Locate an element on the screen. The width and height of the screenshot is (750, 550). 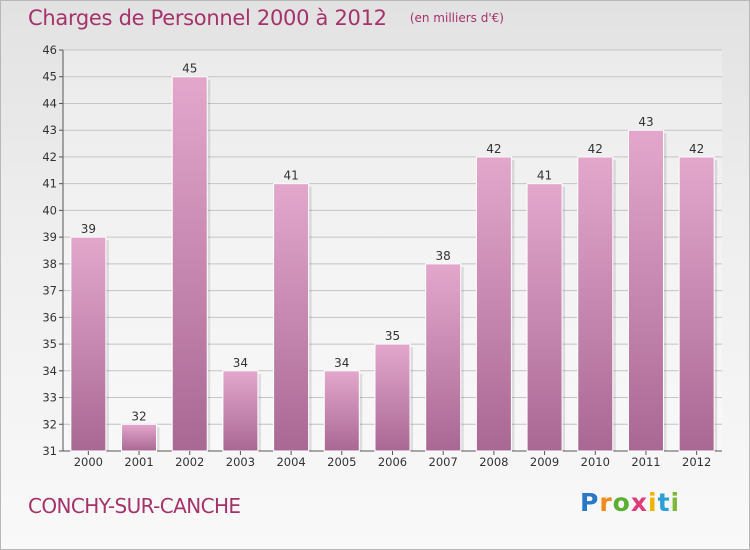
x-tick-label: 2012 is located at coordinates (696, 462).